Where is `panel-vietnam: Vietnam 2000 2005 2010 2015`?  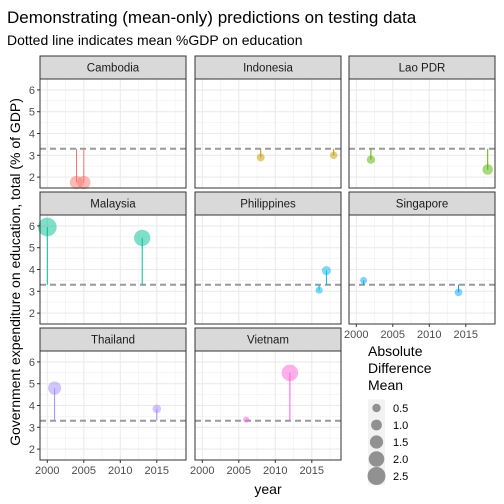 panel-vietnam: Vietnam 2000 2005 2010 2015 is located at coordinates (266, 402).